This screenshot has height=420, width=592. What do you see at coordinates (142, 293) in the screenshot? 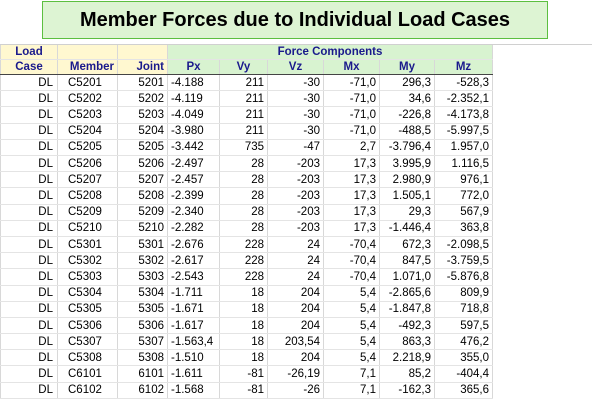
I see `cell-joint: 5304` at bounding box center [142, 293].